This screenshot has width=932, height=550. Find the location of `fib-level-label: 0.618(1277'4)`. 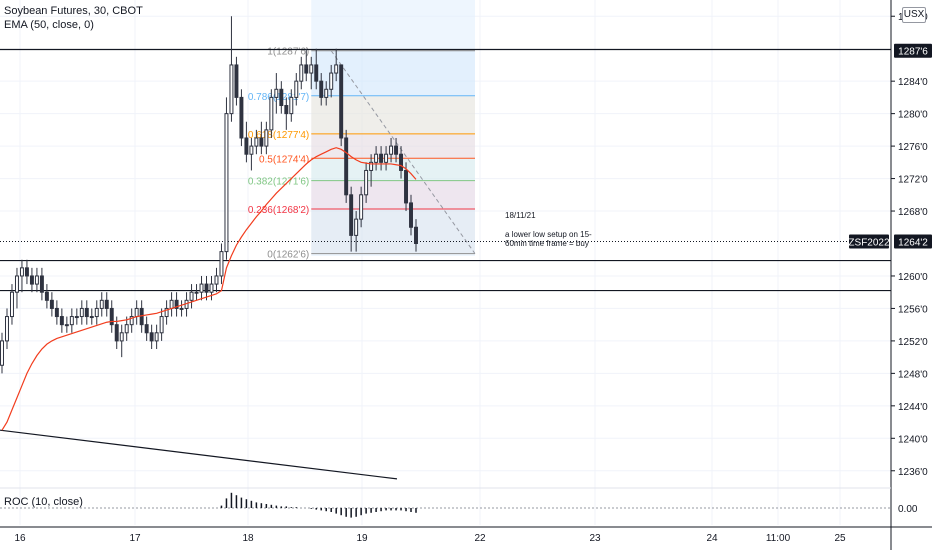

fib-level-label: 0.618(1277'4) is located at coordinates (278, 135).